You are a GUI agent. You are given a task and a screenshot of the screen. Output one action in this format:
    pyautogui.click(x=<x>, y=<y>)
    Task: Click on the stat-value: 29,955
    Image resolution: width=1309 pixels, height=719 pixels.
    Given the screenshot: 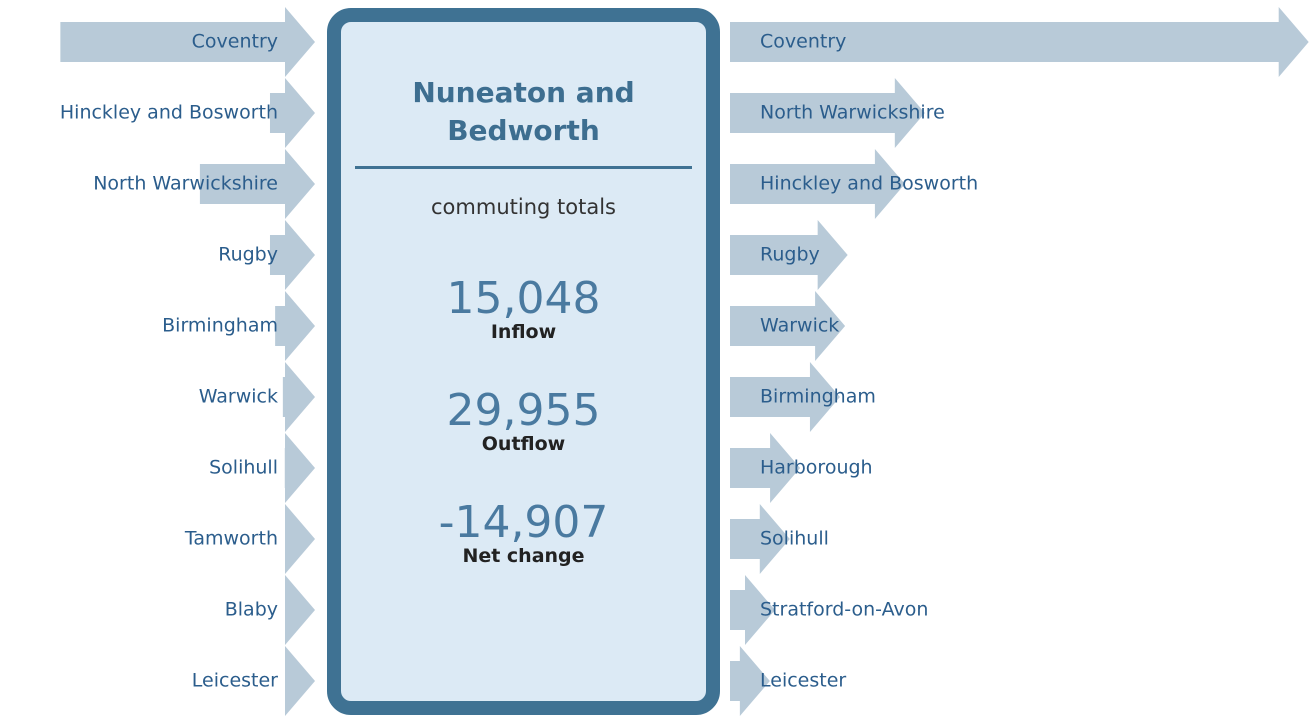 What is the action you would take?
    pyautogui.click(x=523, y=410)
    